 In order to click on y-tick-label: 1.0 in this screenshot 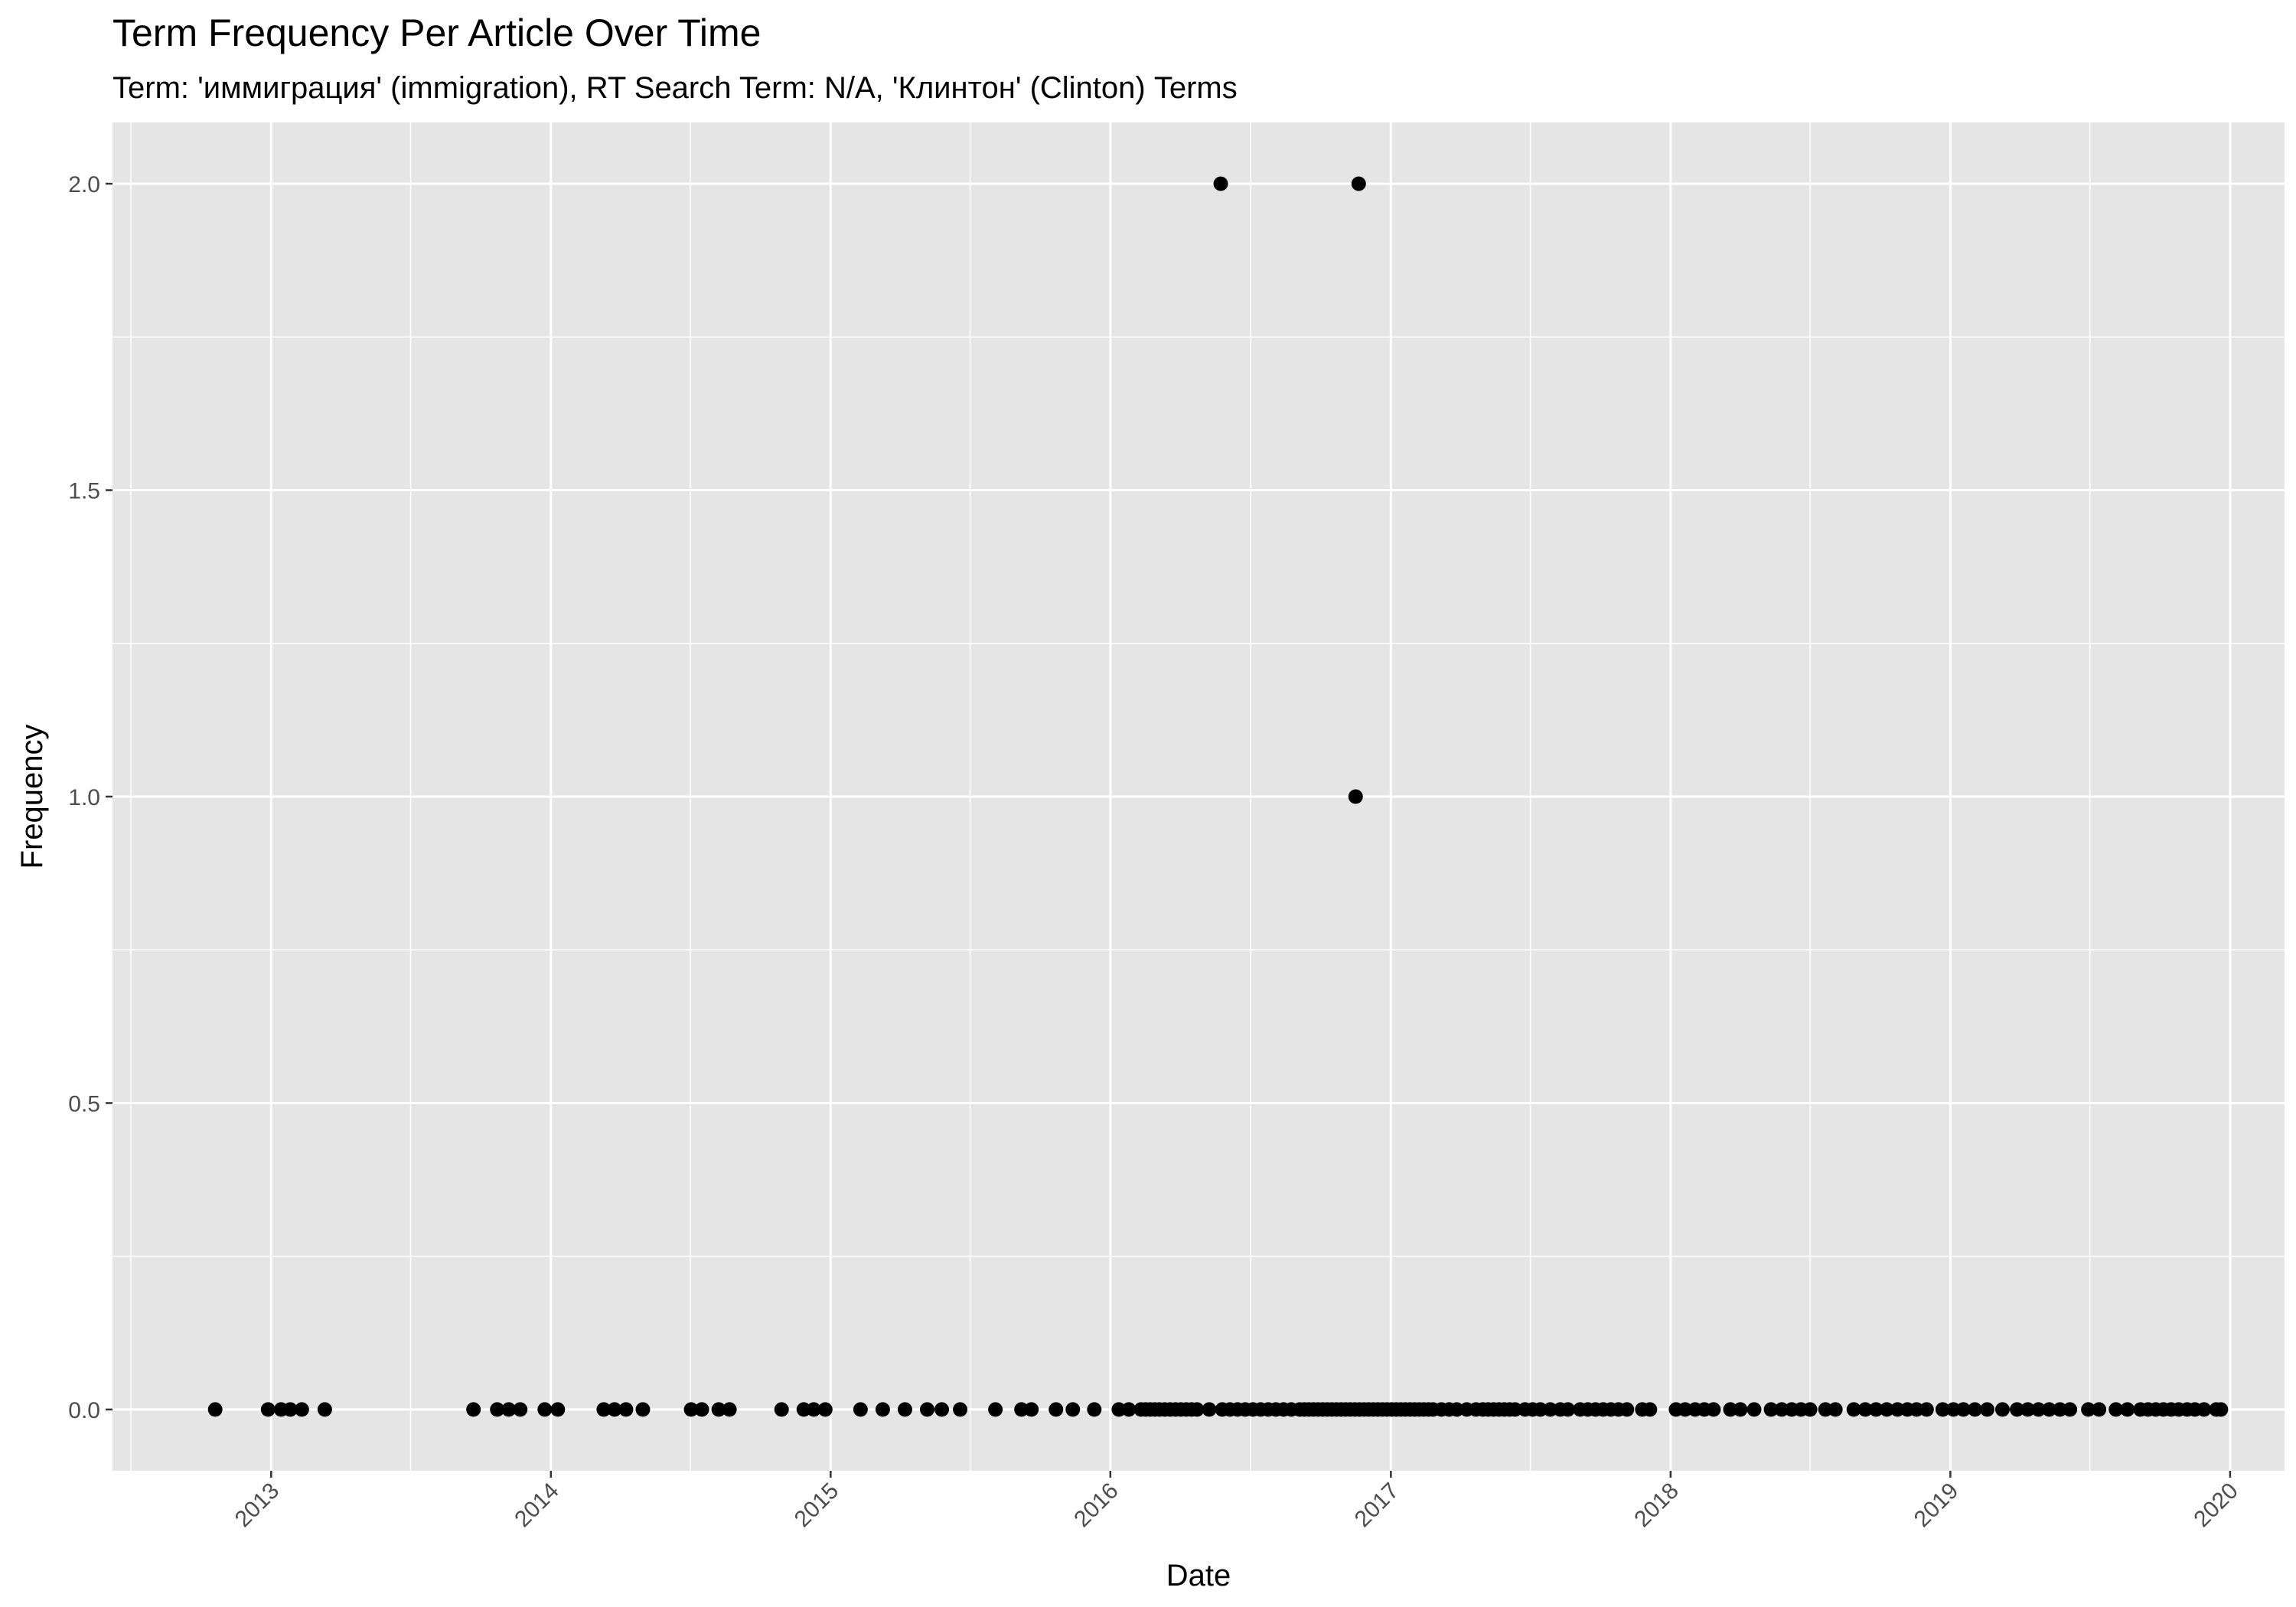, I will do `click(84, 797)`.